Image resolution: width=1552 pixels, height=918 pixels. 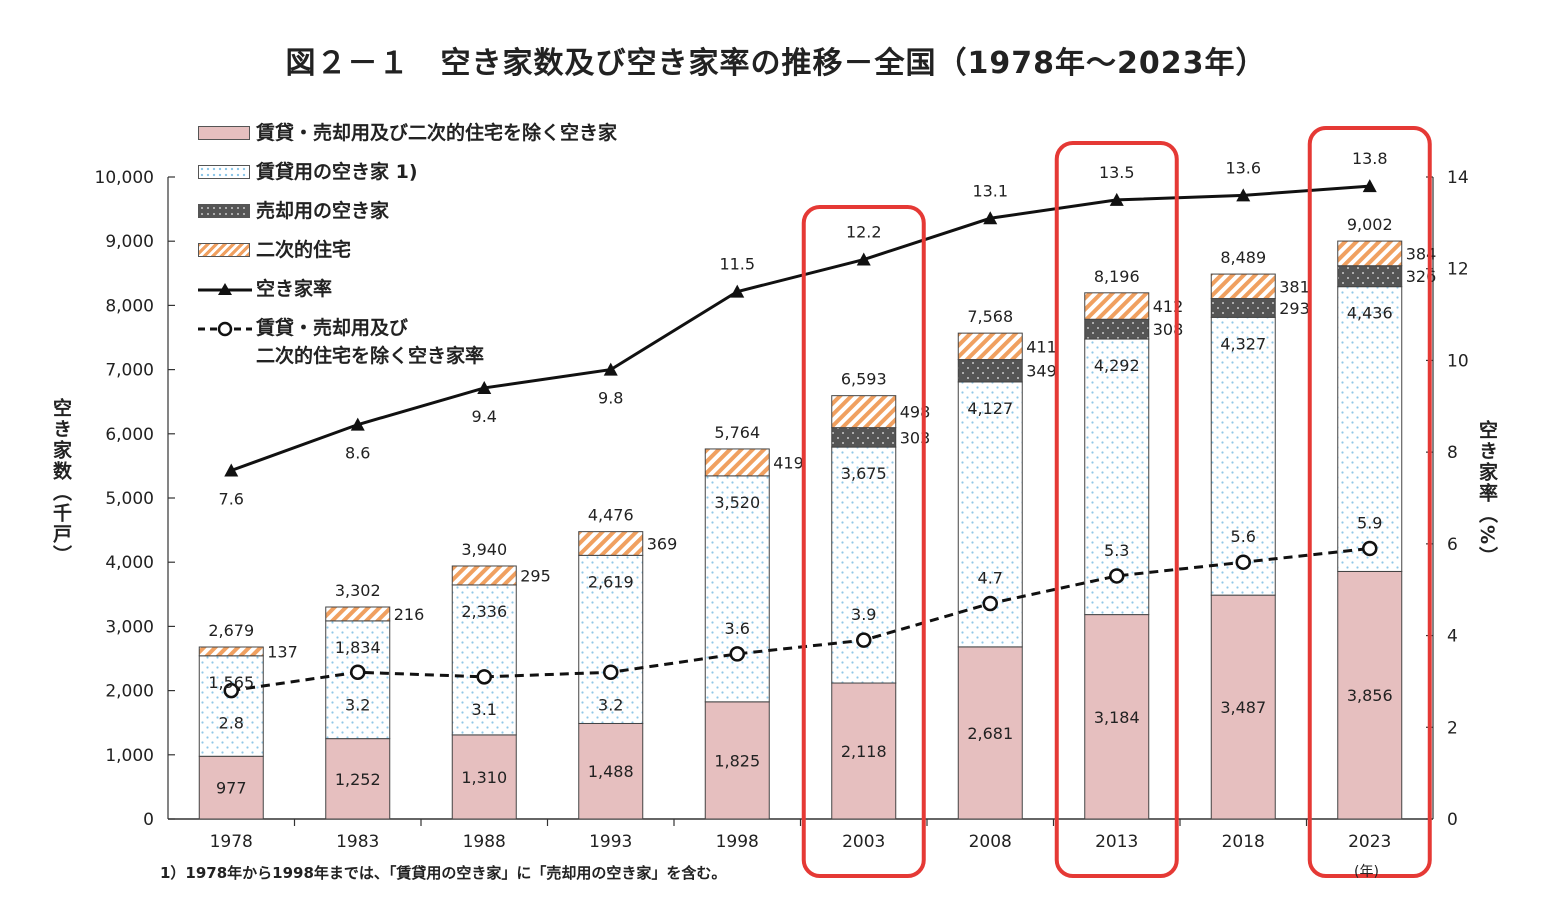 I want to click on y-tick-label: 7,000, so click(x=129, y=371).